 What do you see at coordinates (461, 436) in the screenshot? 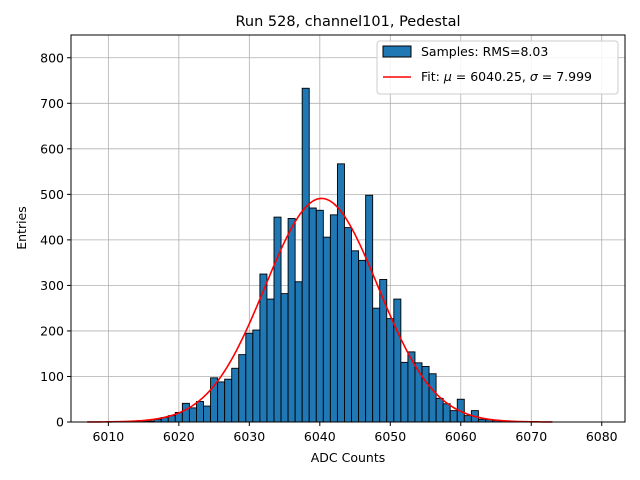
I see `x-tick-label: 6060` at bounding box center [461, 436].